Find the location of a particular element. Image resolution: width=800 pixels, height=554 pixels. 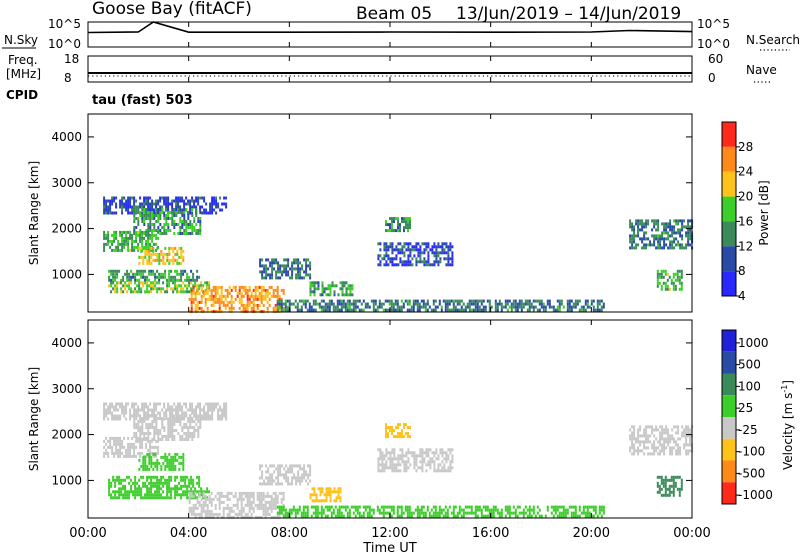

power-colorbar-label: Power [dB] is located at coordinates (764, 212).